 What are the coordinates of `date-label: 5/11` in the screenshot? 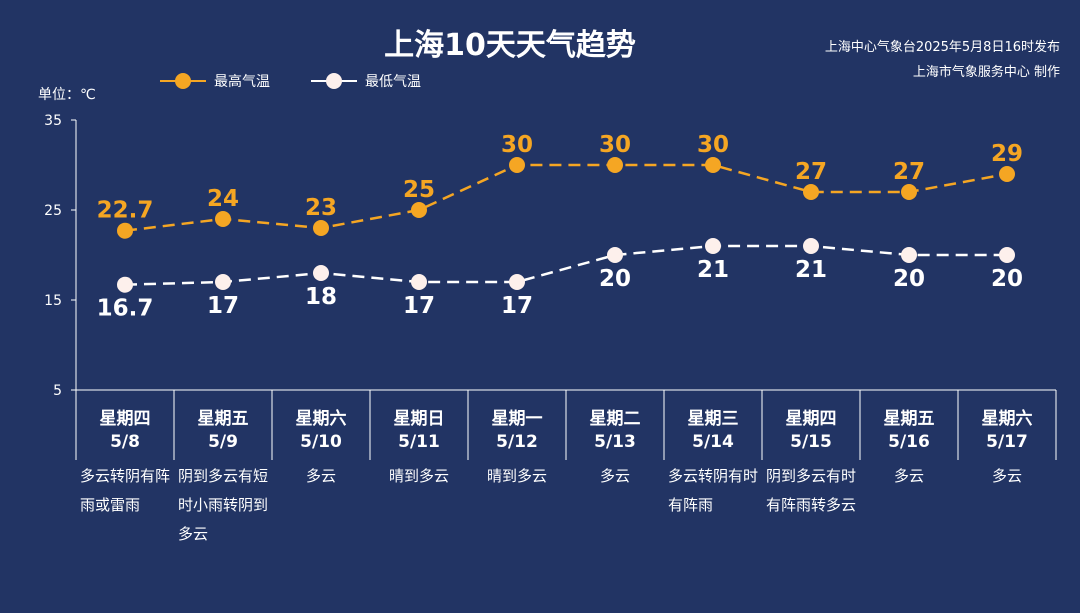 It's located at (419, 442).